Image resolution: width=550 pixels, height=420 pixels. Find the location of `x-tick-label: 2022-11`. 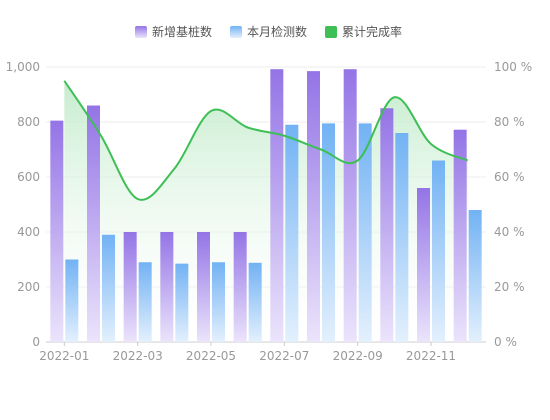

x-tick-label: 2022-11 is located at coordinates (431, 356).